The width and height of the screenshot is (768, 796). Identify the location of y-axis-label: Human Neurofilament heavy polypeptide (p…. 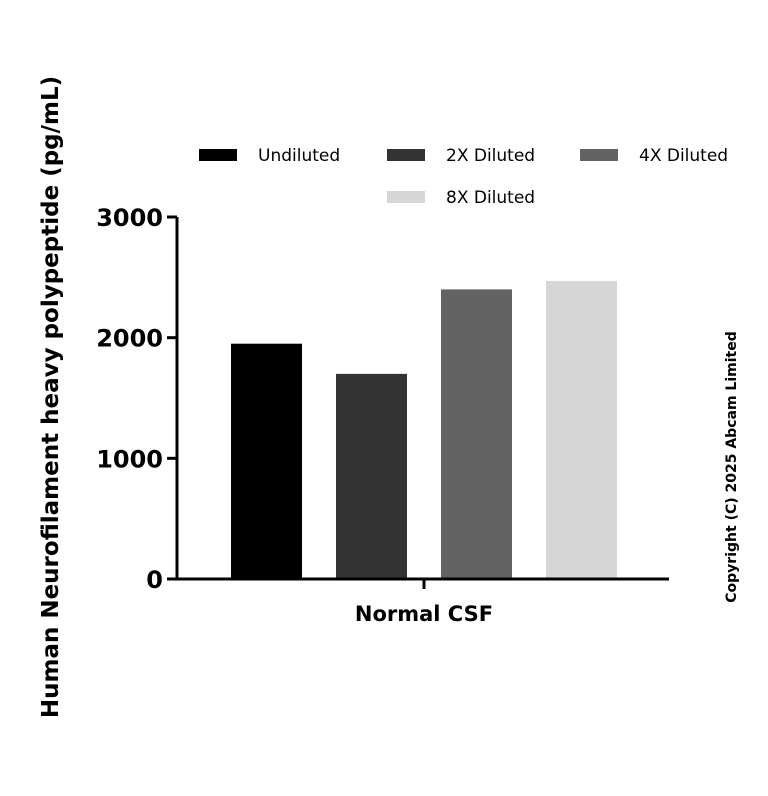
(51, 397).